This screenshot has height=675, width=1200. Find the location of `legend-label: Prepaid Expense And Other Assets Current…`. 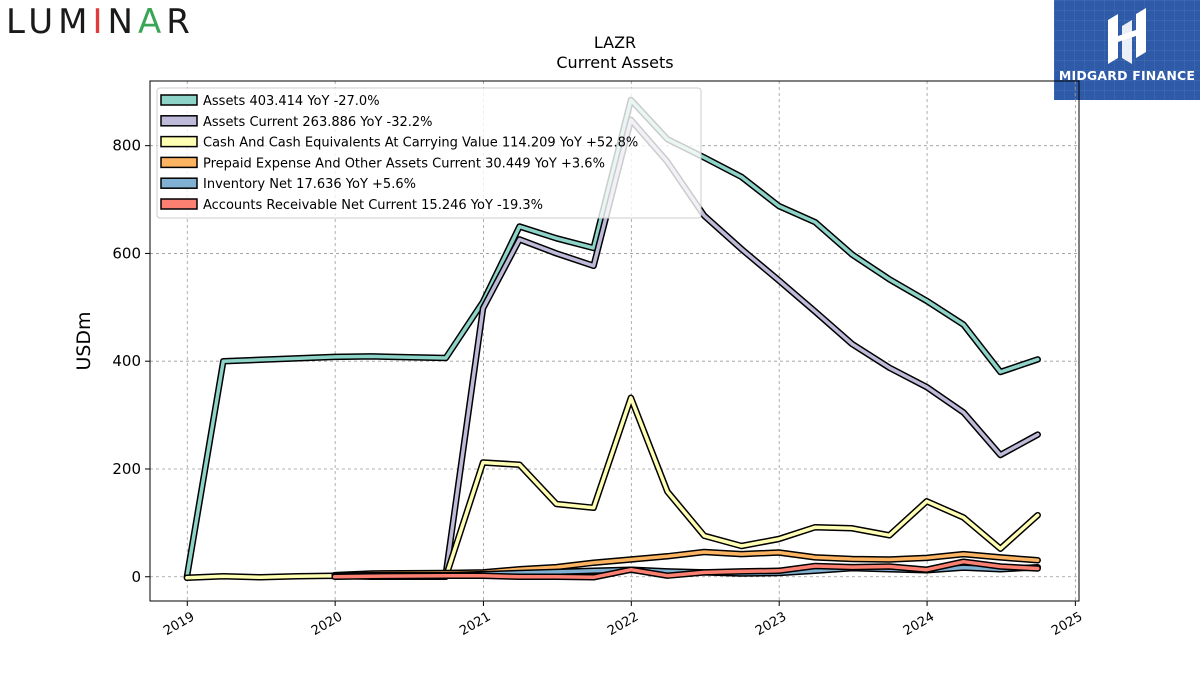

legend-label: Prepaid Expense And Other Assets Current… is located at coordinates (404, 163).